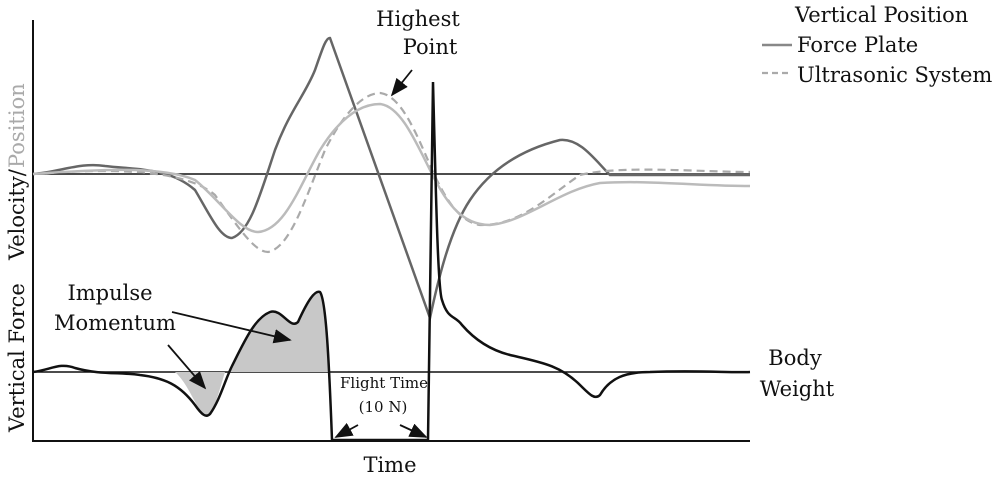 Image resolution: width=1000 pixels, height=482 pixels. I want to click on legend-title: Vertical Position, so click(881, 15).